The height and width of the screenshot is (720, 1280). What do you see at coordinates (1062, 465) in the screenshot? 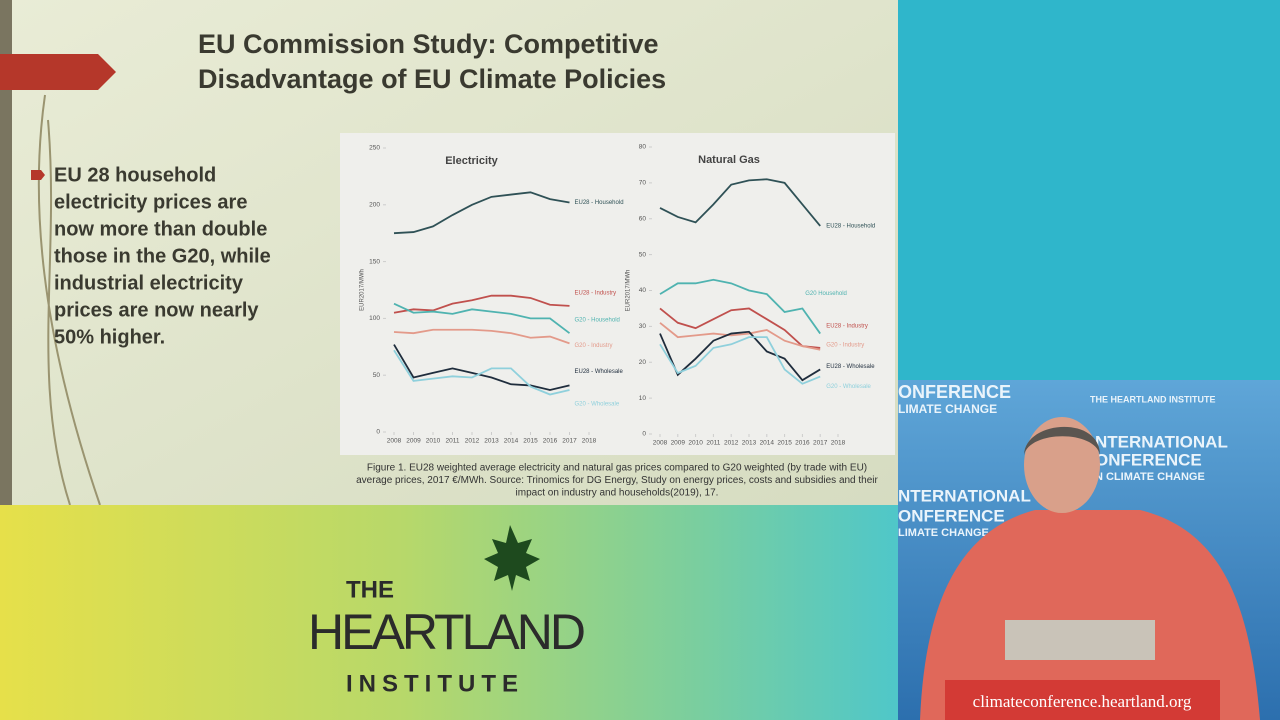
I see `speaker-head` at bounding box center [1062, 465].